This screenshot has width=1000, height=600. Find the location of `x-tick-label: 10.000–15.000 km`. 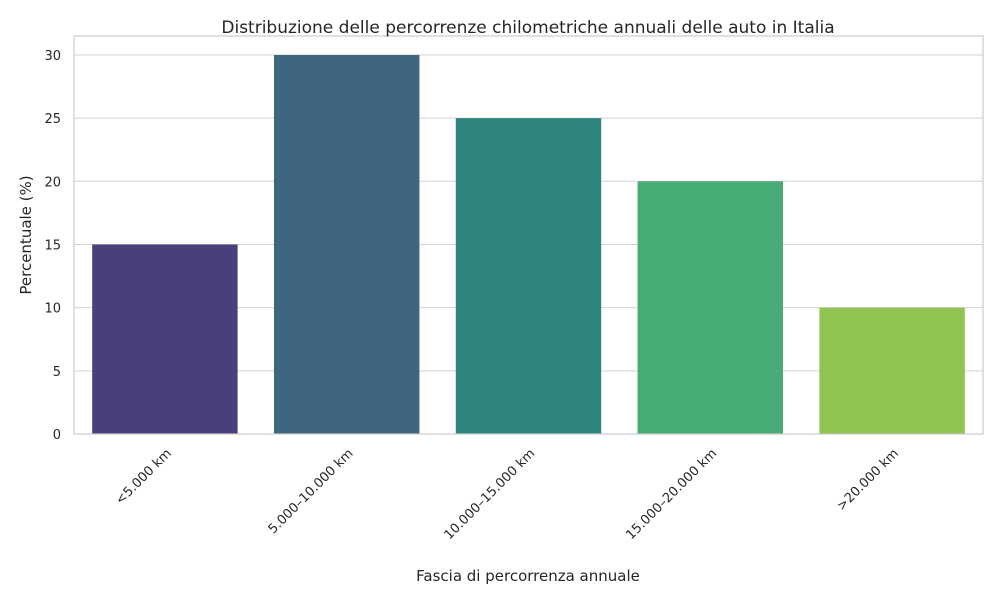

x-tick-label: 10.000–15.000 km is located at coordinates (490, 494).